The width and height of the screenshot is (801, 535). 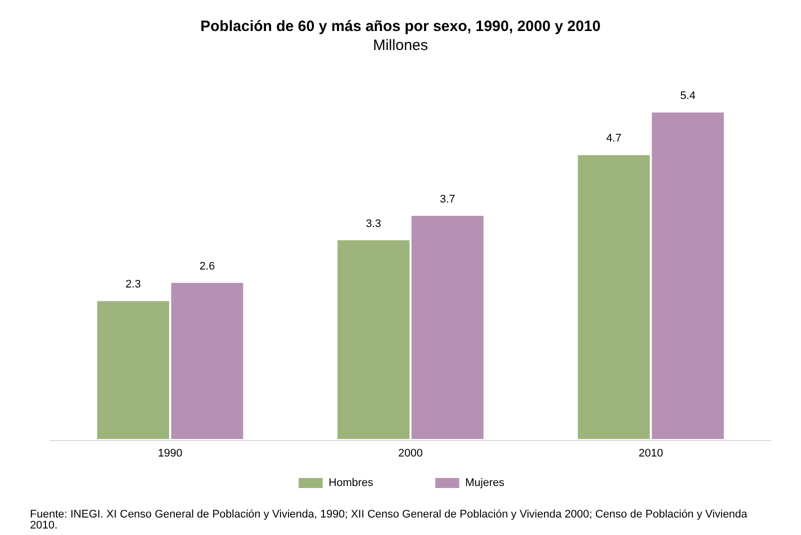 I want to click on data-label: 2.6, so click(x=207, y=266).